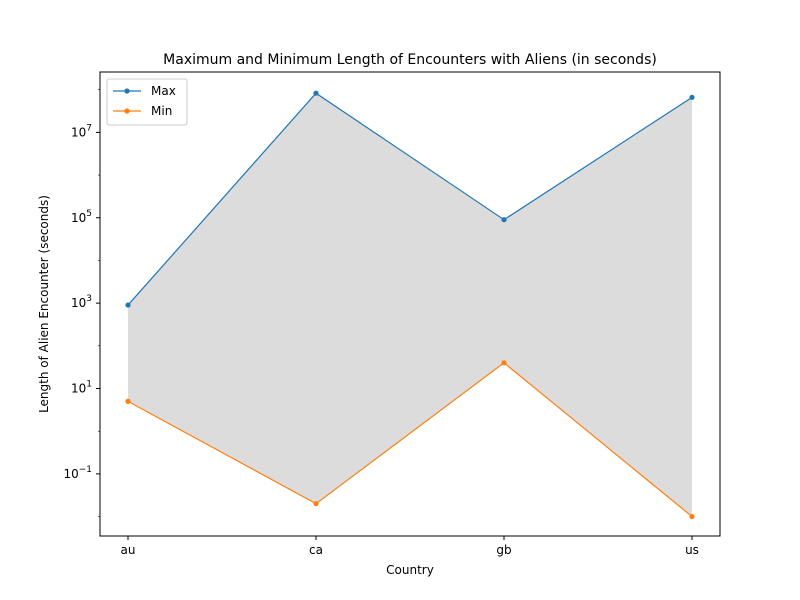 Image resolution: width=800 pixels, height=600 pixels. Describe the element at coordinates (85, 470) in the screenshot. I see `y-tick-exponent: −1` at that location.